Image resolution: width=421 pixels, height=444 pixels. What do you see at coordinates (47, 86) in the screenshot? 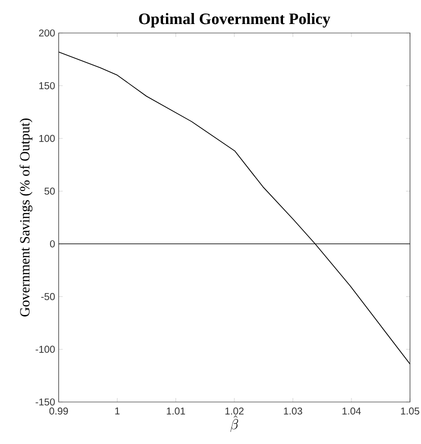
I see `y-tick-label: 150` at bounding box center [47, 86].